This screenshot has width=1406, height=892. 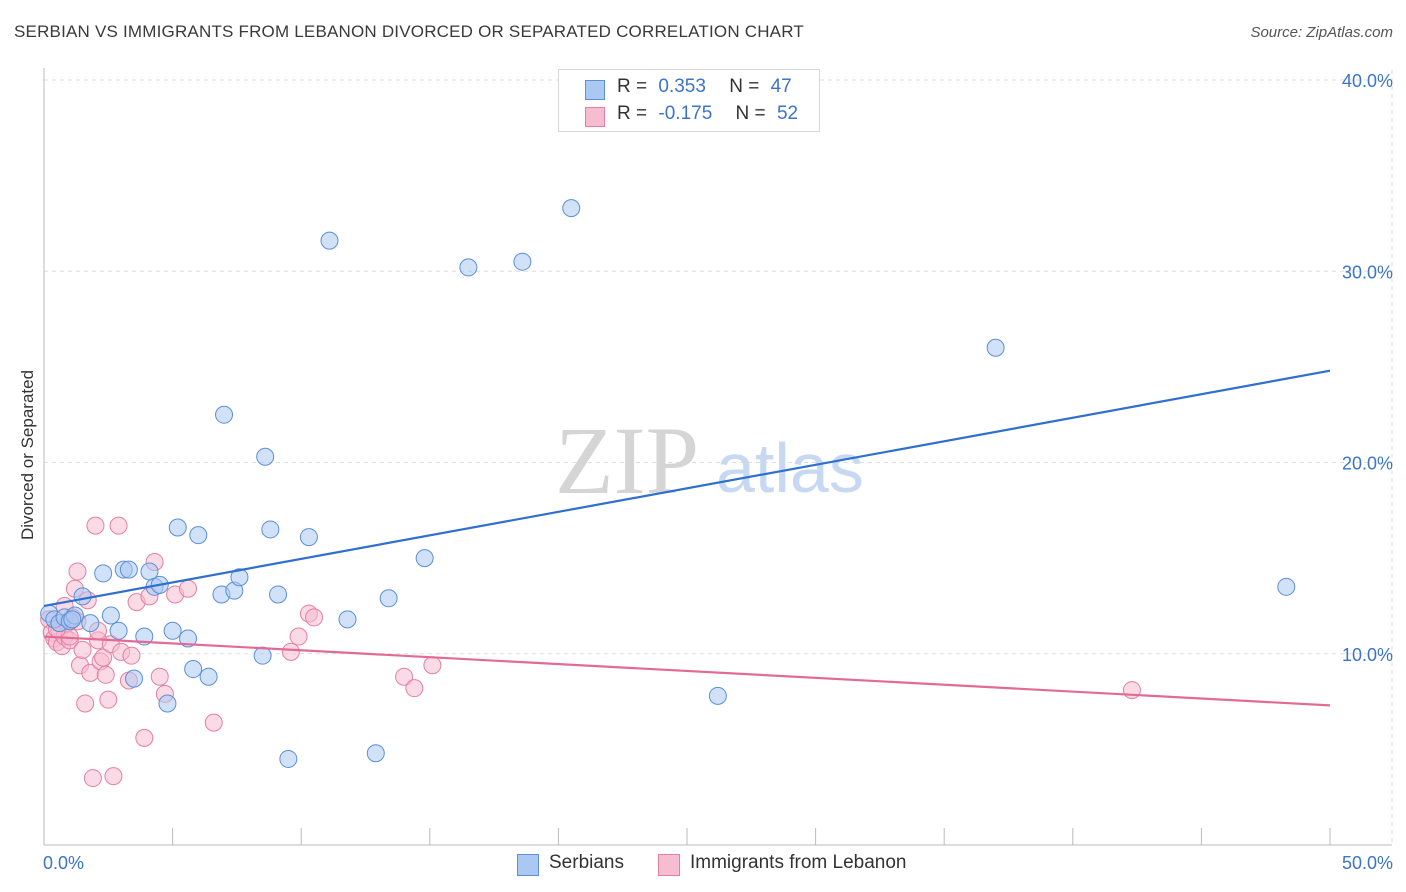 I want to click on source-label: Source: ZipAtlas.com, so click(x=1321, y=32).